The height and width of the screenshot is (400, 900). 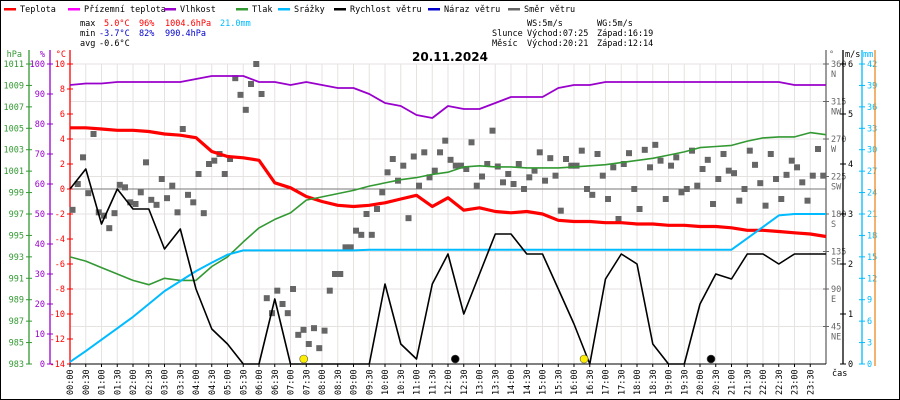 I want to click on wind-axis-unit: m/s, so click(x=852, y=55).